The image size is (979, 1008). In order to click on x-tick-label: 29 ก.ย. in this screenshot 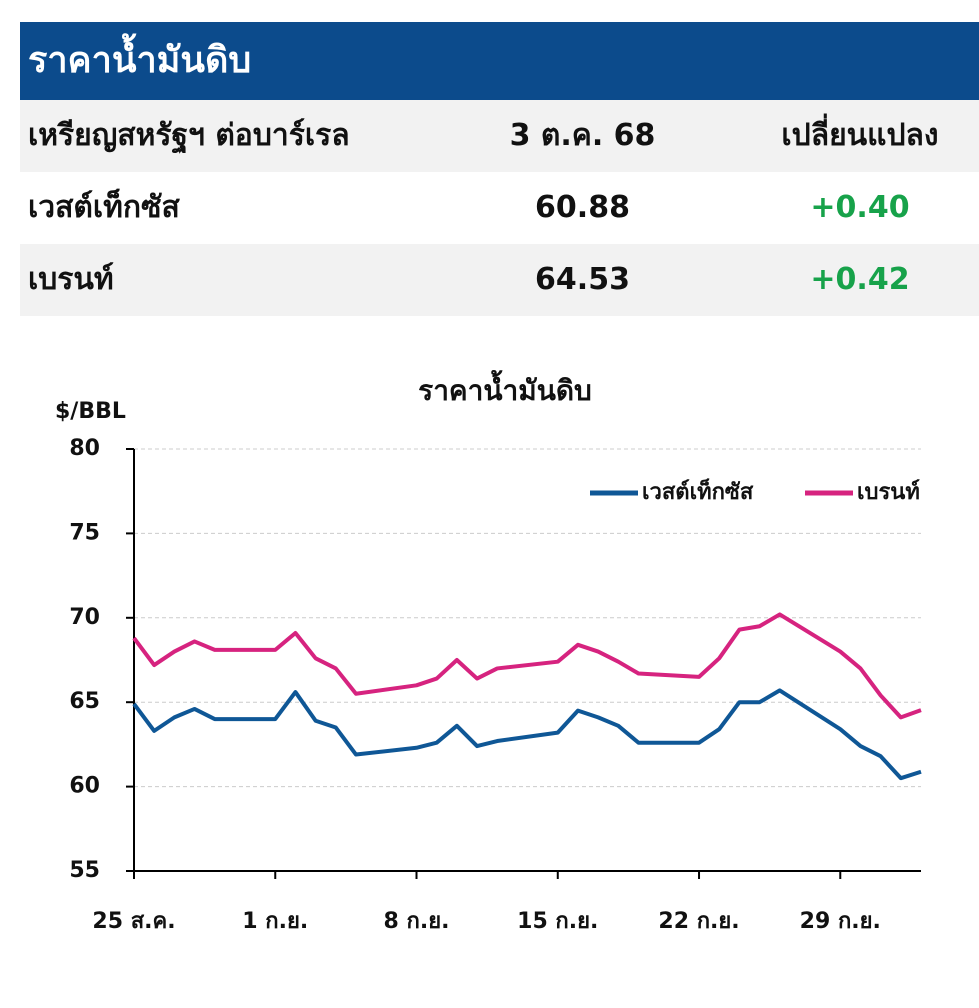, I will do `click(840, 921)`.